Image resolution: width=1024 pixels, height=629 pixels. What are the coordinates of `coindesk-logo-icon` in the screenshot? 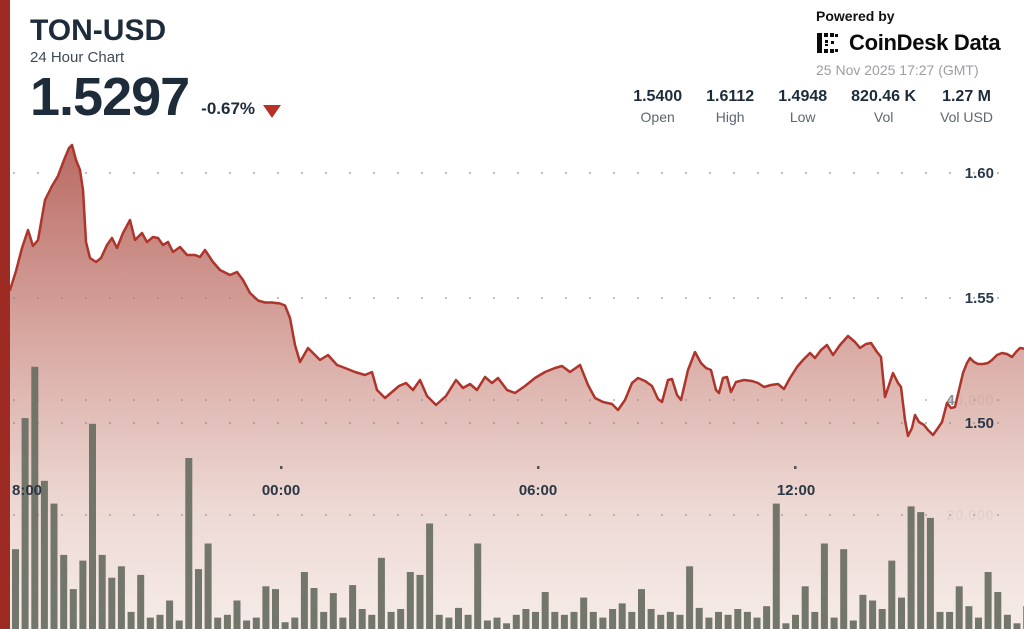 It's located at (827, 43).